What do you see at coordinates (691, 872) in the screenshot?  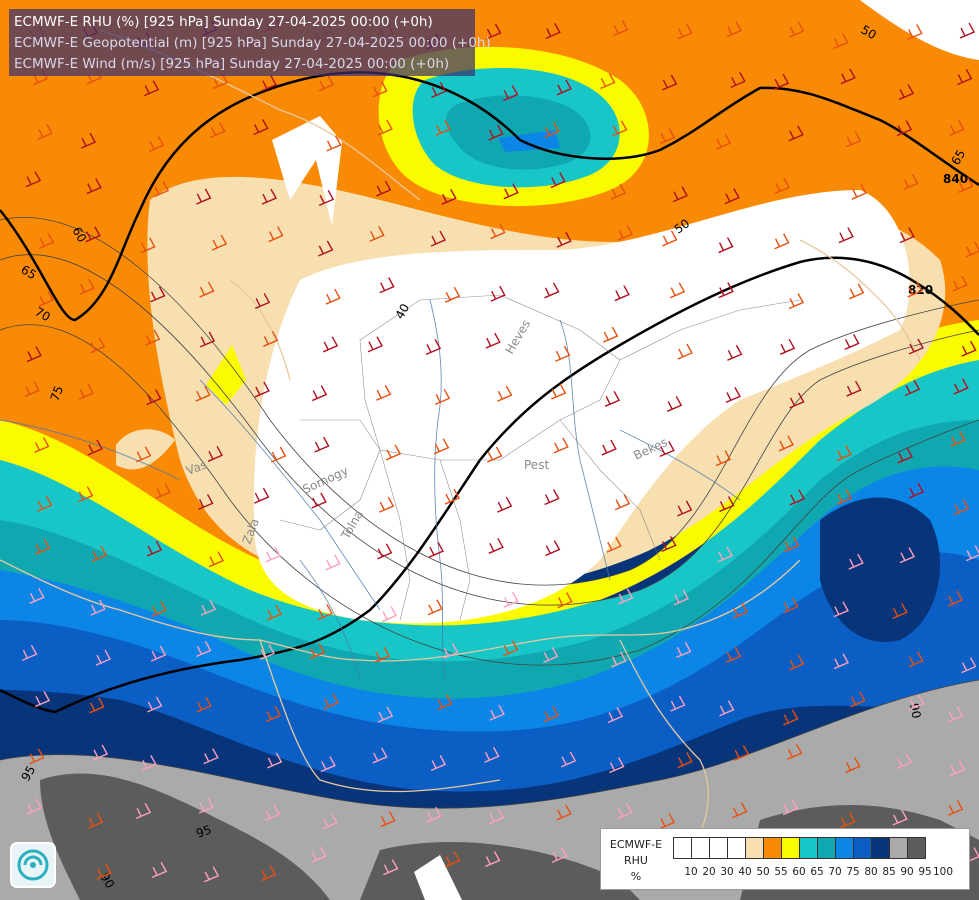 I see `legend-tick-label: 10` at bounding box center [691, 872].